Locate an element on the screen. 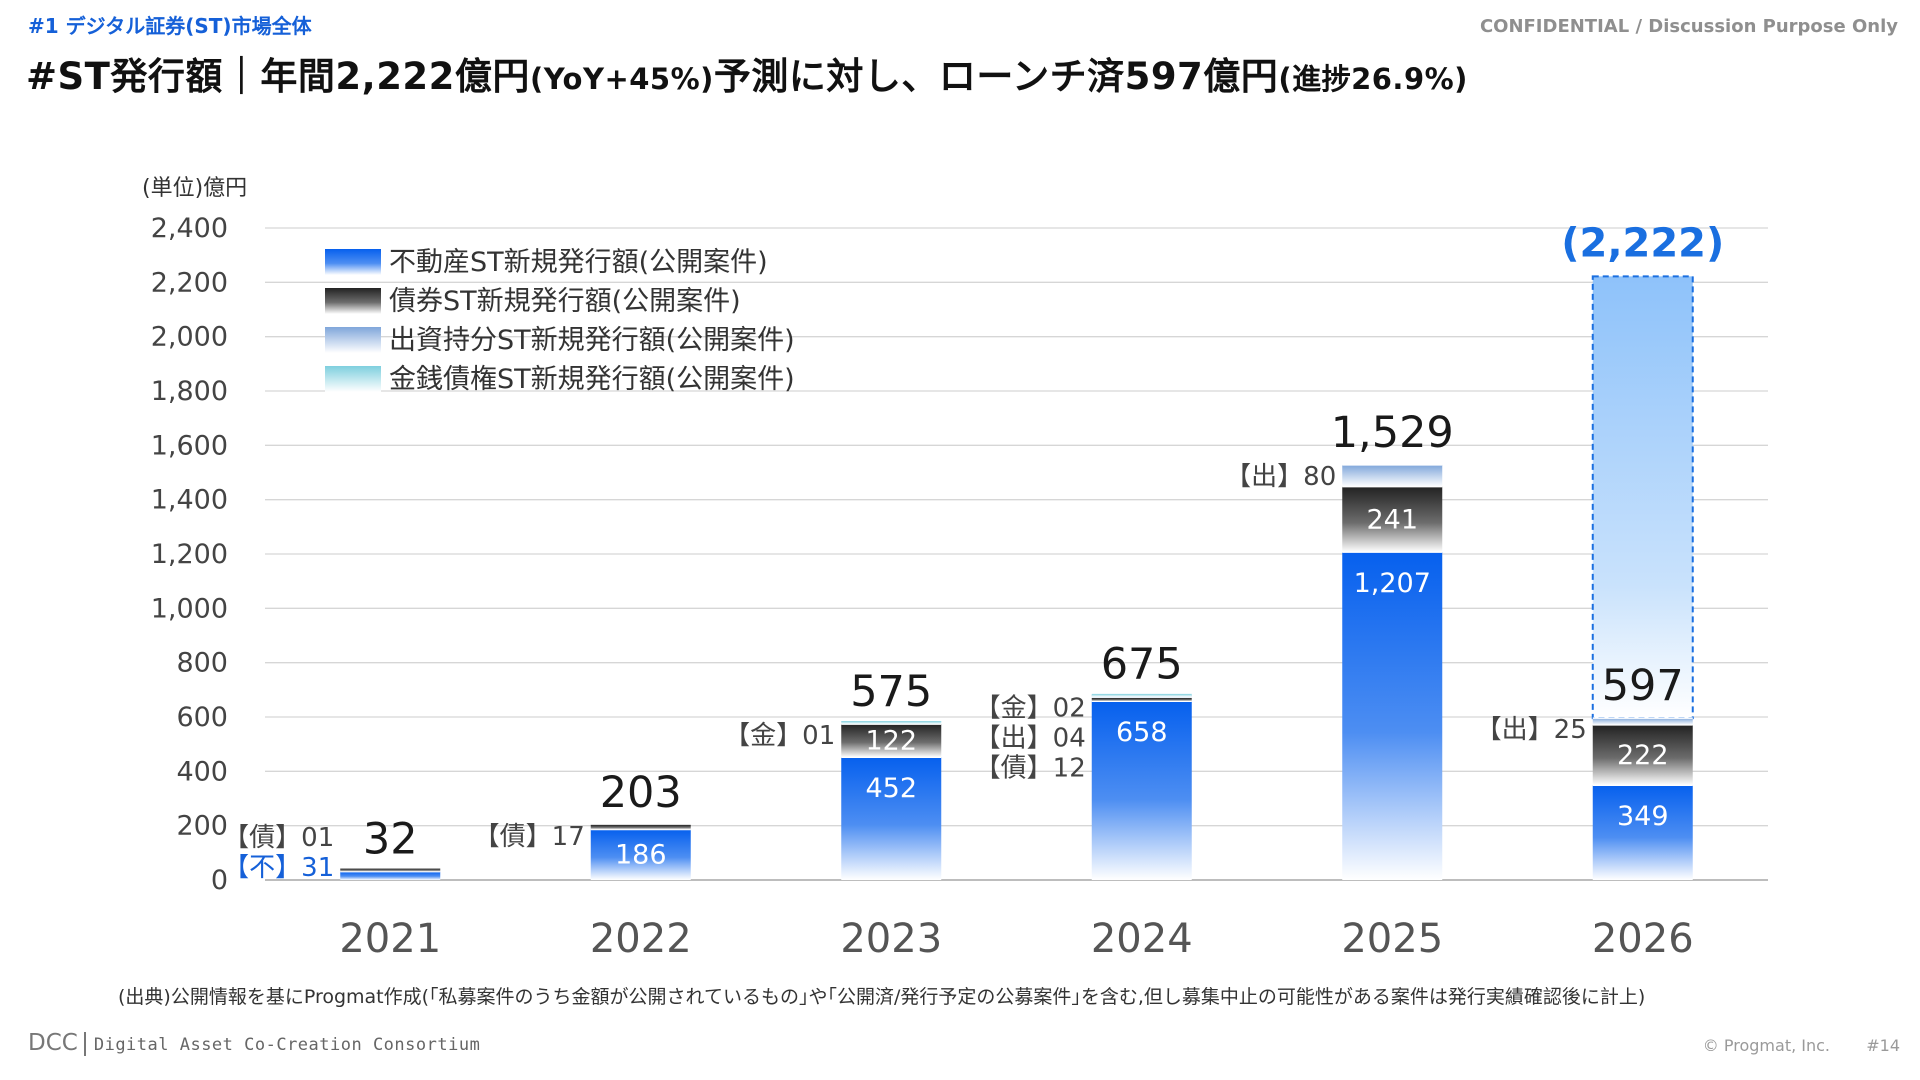 The image size is (1920, 1080). x-category-label: 2026 is located at coordinates (1643, 939).